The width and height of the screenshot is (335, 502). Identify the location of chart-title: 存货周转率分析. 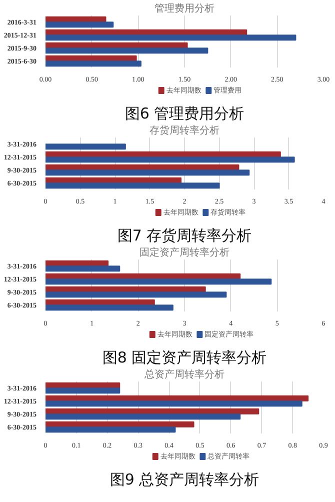
(185, 130).